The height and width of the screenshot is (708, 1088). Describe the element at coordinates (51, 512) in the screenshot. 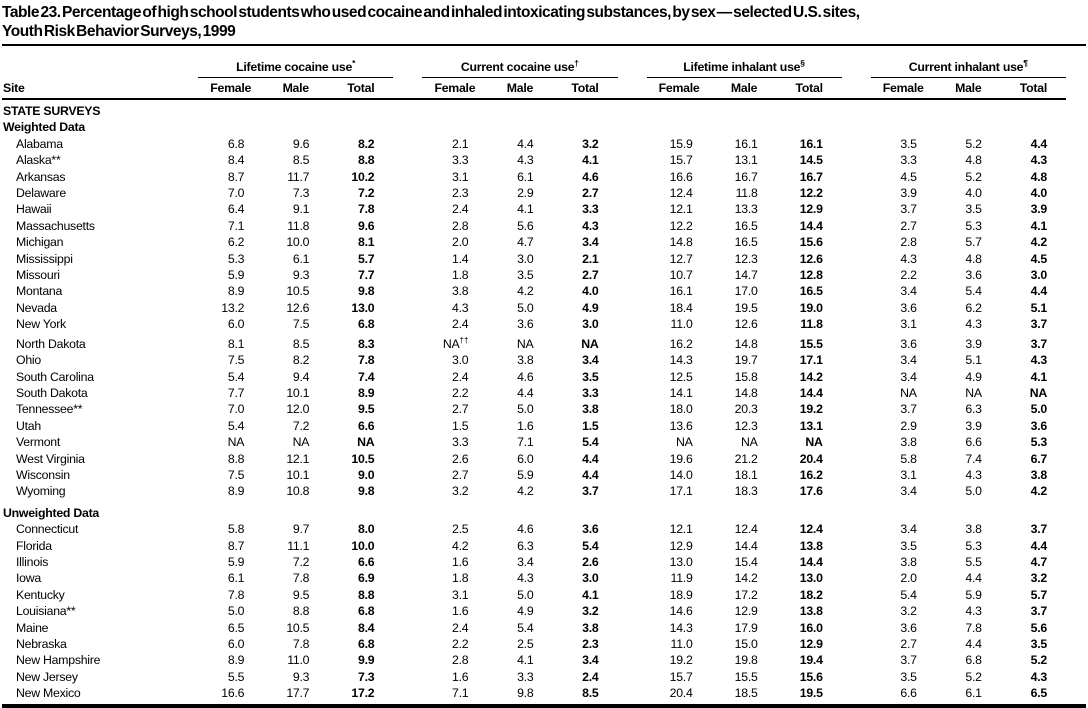

I see `subsection-header-label: Unweighted Data` at that location.